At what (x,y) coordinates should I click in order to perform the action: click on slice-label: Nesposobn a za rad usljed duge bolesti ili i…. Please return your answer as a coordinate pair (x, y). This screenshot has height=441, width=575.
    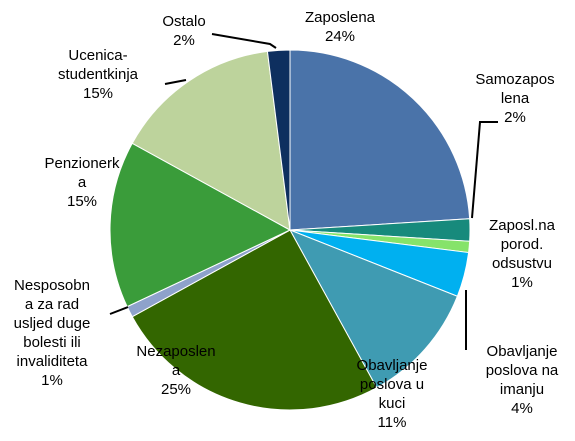
    Looking at the image, I should click on (52, 323).